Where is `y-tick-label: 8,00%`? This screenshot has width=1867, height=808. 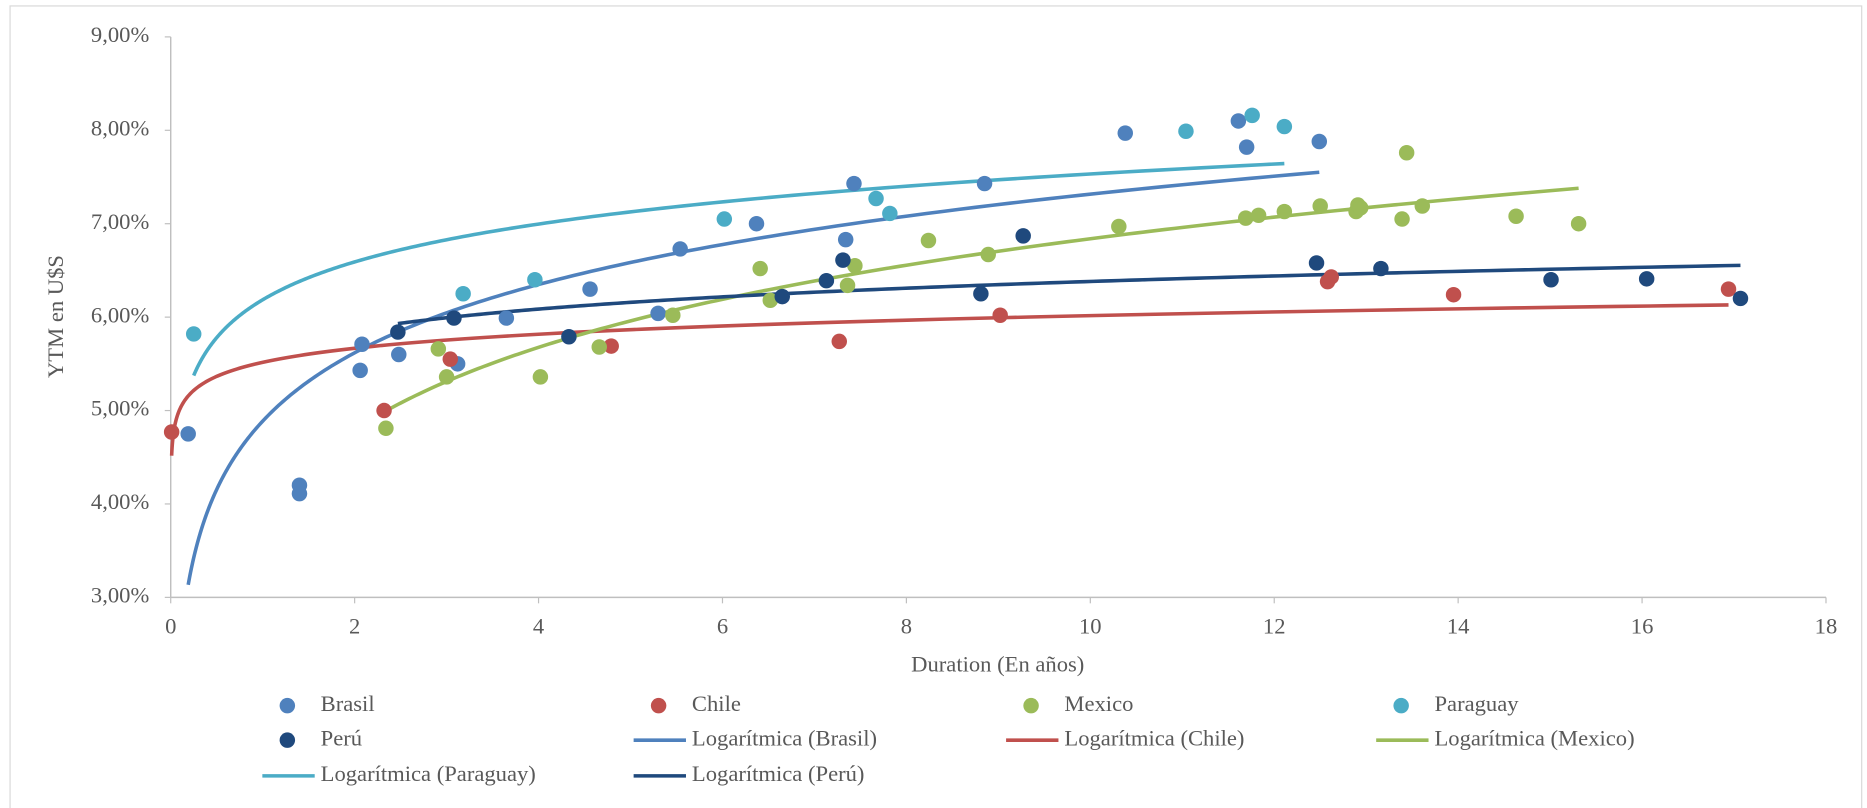
y-tick-label: 8,00% is located at coordinates (120, 127).